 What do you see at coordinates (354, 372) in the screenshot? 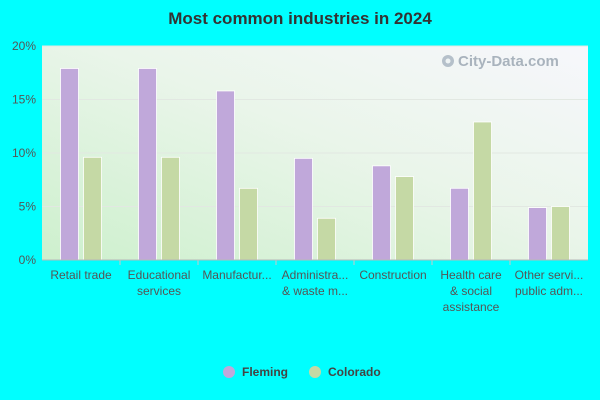
I see `legend-label-colorado: Colorado` at bounding box center [354, 372].